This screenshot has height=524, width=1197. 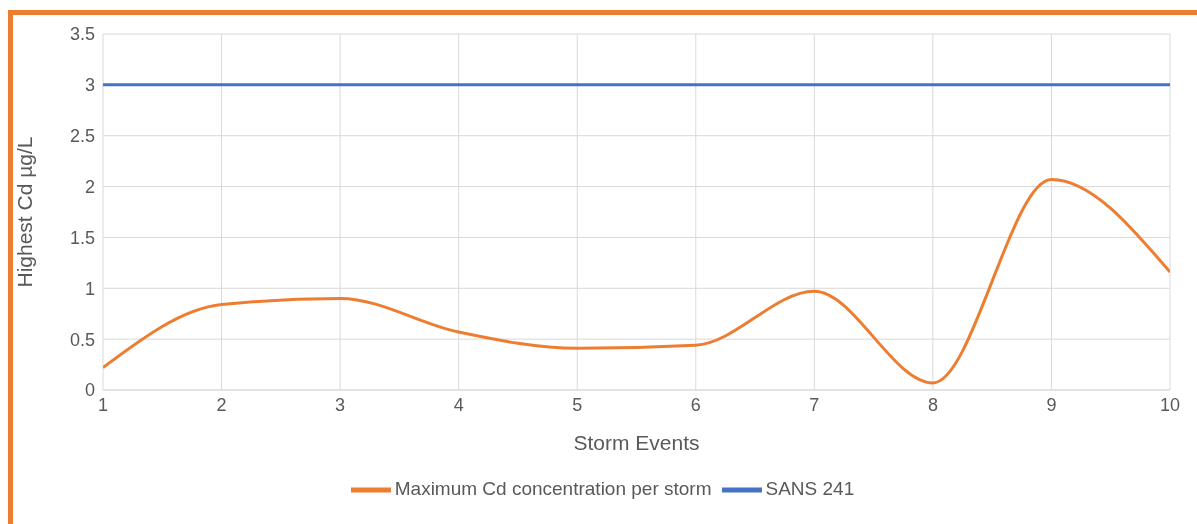 What do you see at coordinates (89, 186) in the screenshot?
I see `y-tick-label: 2` at bounding box center [89, 186].